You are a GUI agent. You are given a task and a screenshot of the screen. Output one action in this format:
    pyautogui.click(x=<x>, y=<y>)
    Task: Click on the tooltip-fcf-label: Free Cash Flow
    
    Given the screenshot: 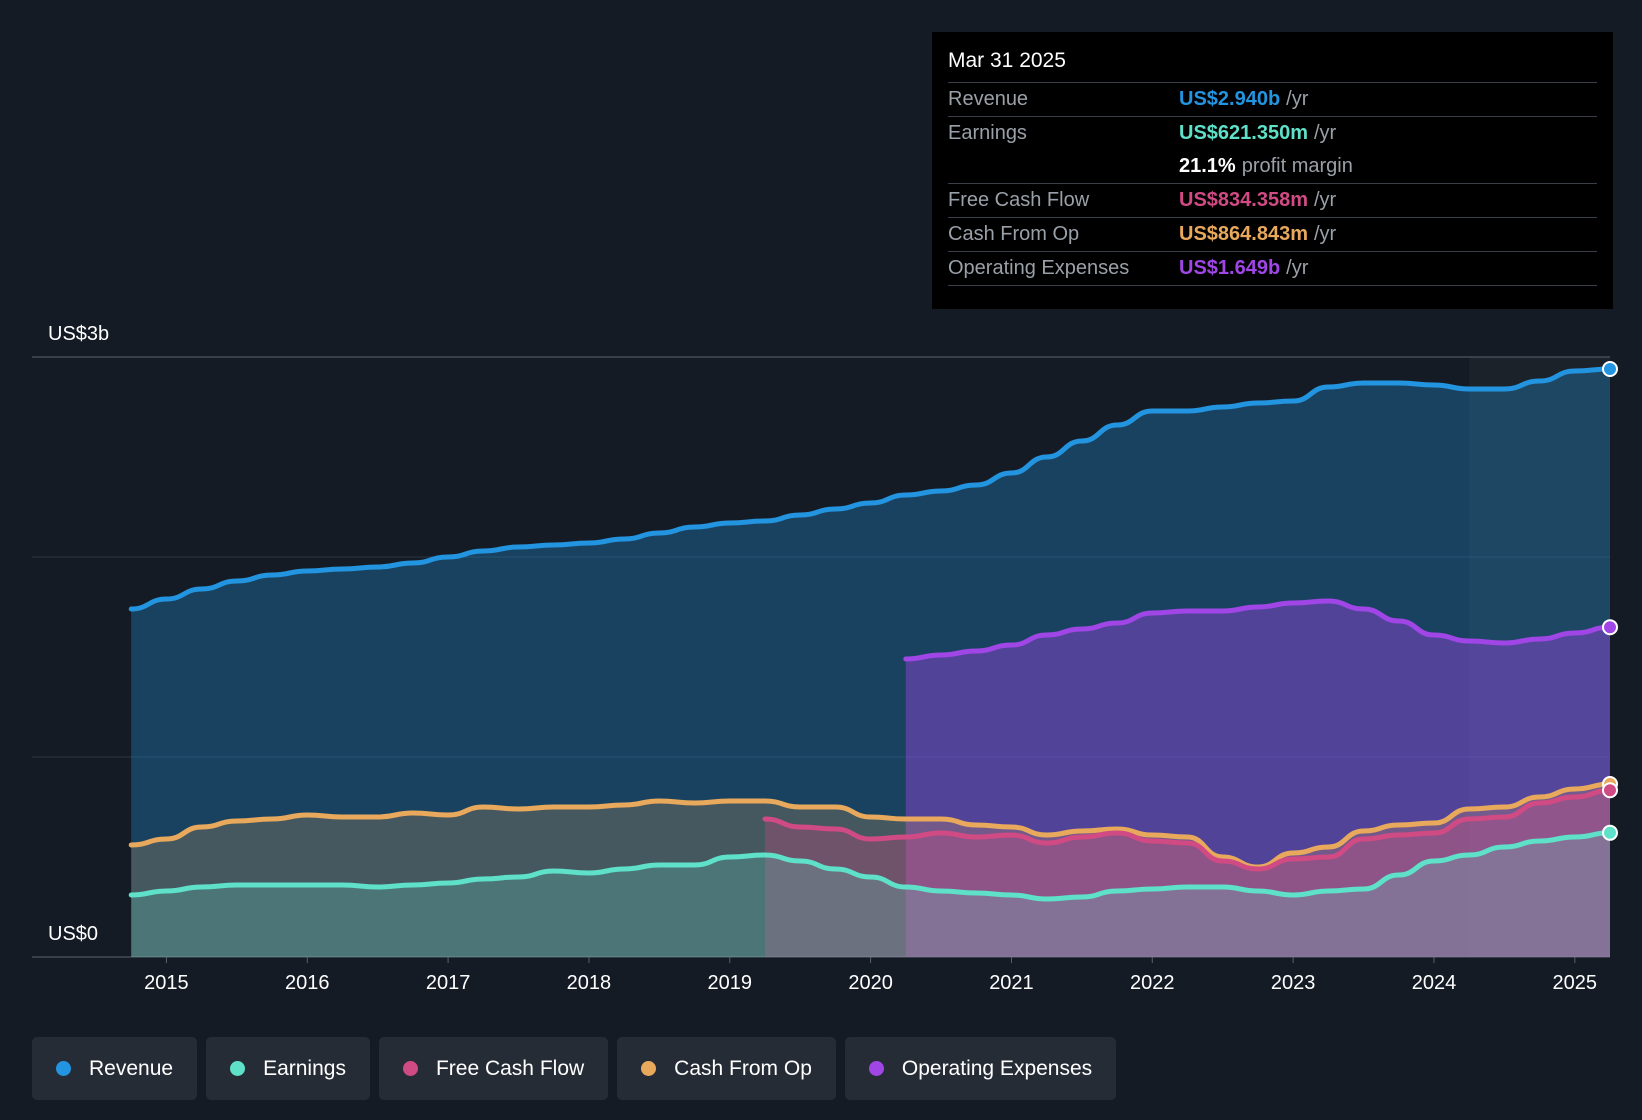 What is the action you would take?
    pyautogui.click(x=1019, y=200)
    